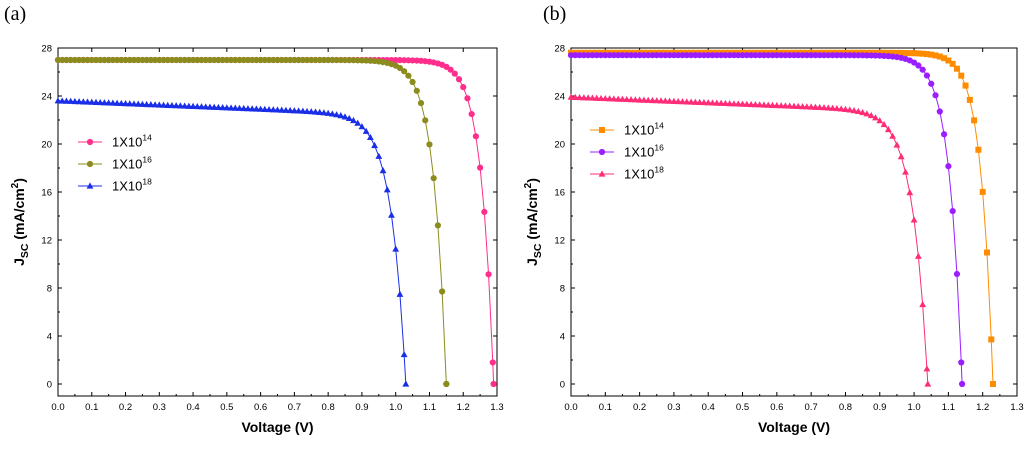 The width and height of the screenshot is (1024, 462). Describe the element at coordinates (644, 151) in the screenshot. I see `legend-label: 1X1016` at that location.